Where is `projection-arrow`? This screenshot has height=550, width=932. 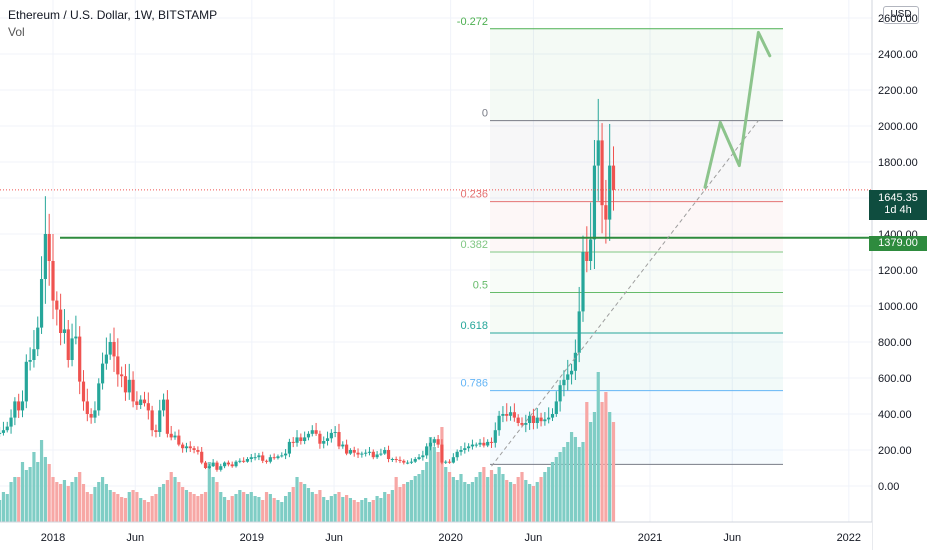 projection-arrow is located at coordinates (737, 109).